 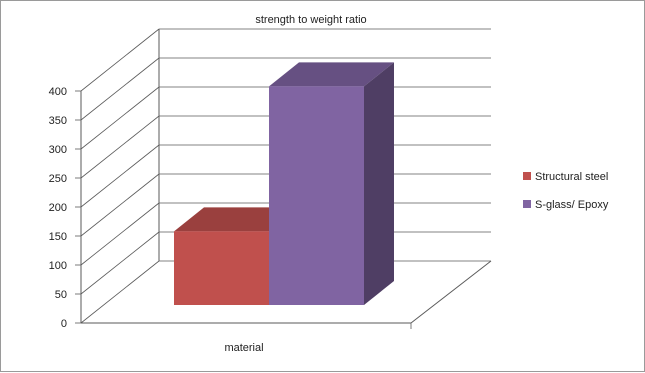 I want to click on legend-label: Structural steel, so click(x=571, y=177).